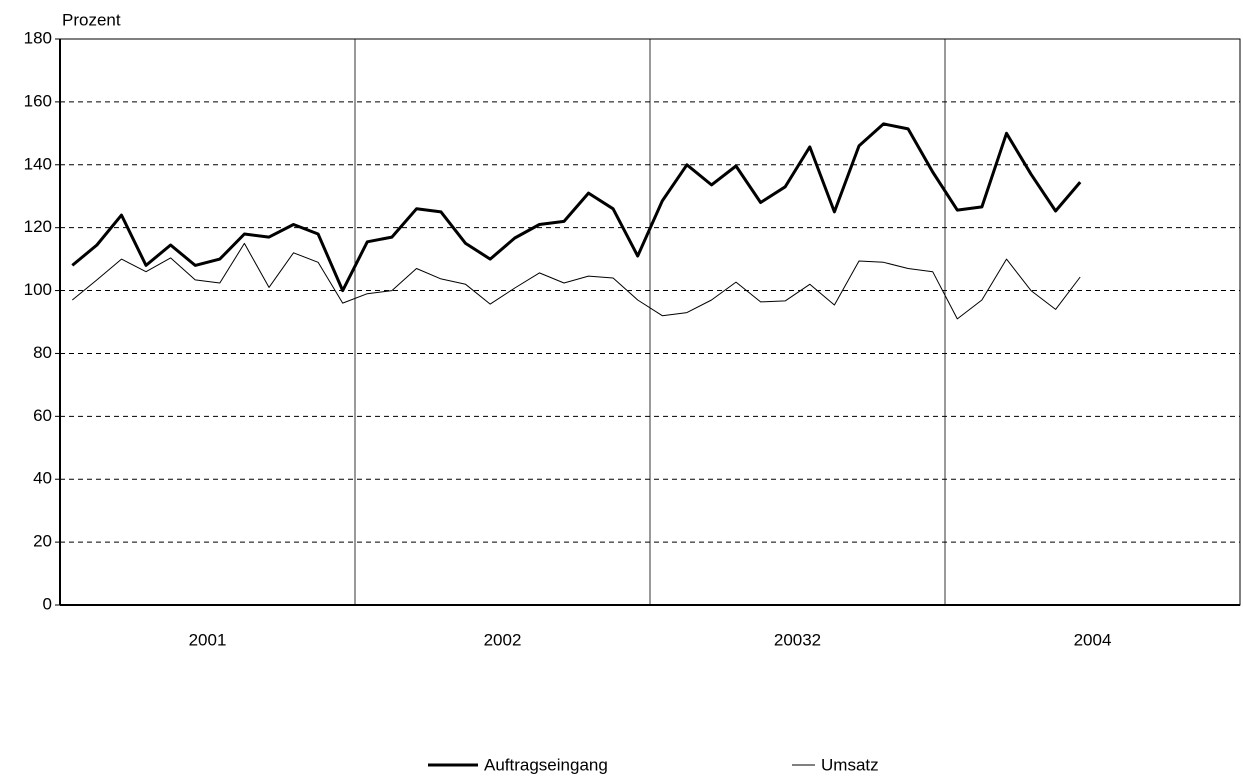  I want to click on y-tick-label: 180, so click(38, 37).